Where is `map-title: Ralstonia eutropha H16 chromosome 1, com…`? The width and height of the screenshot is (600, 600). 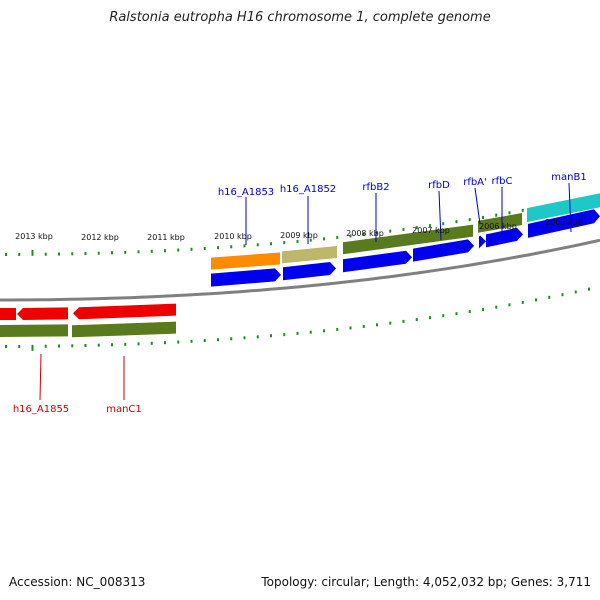
map-title: Ralstonia eutropha H16 chromosome 1, com… is located at coordinates (300, 17).